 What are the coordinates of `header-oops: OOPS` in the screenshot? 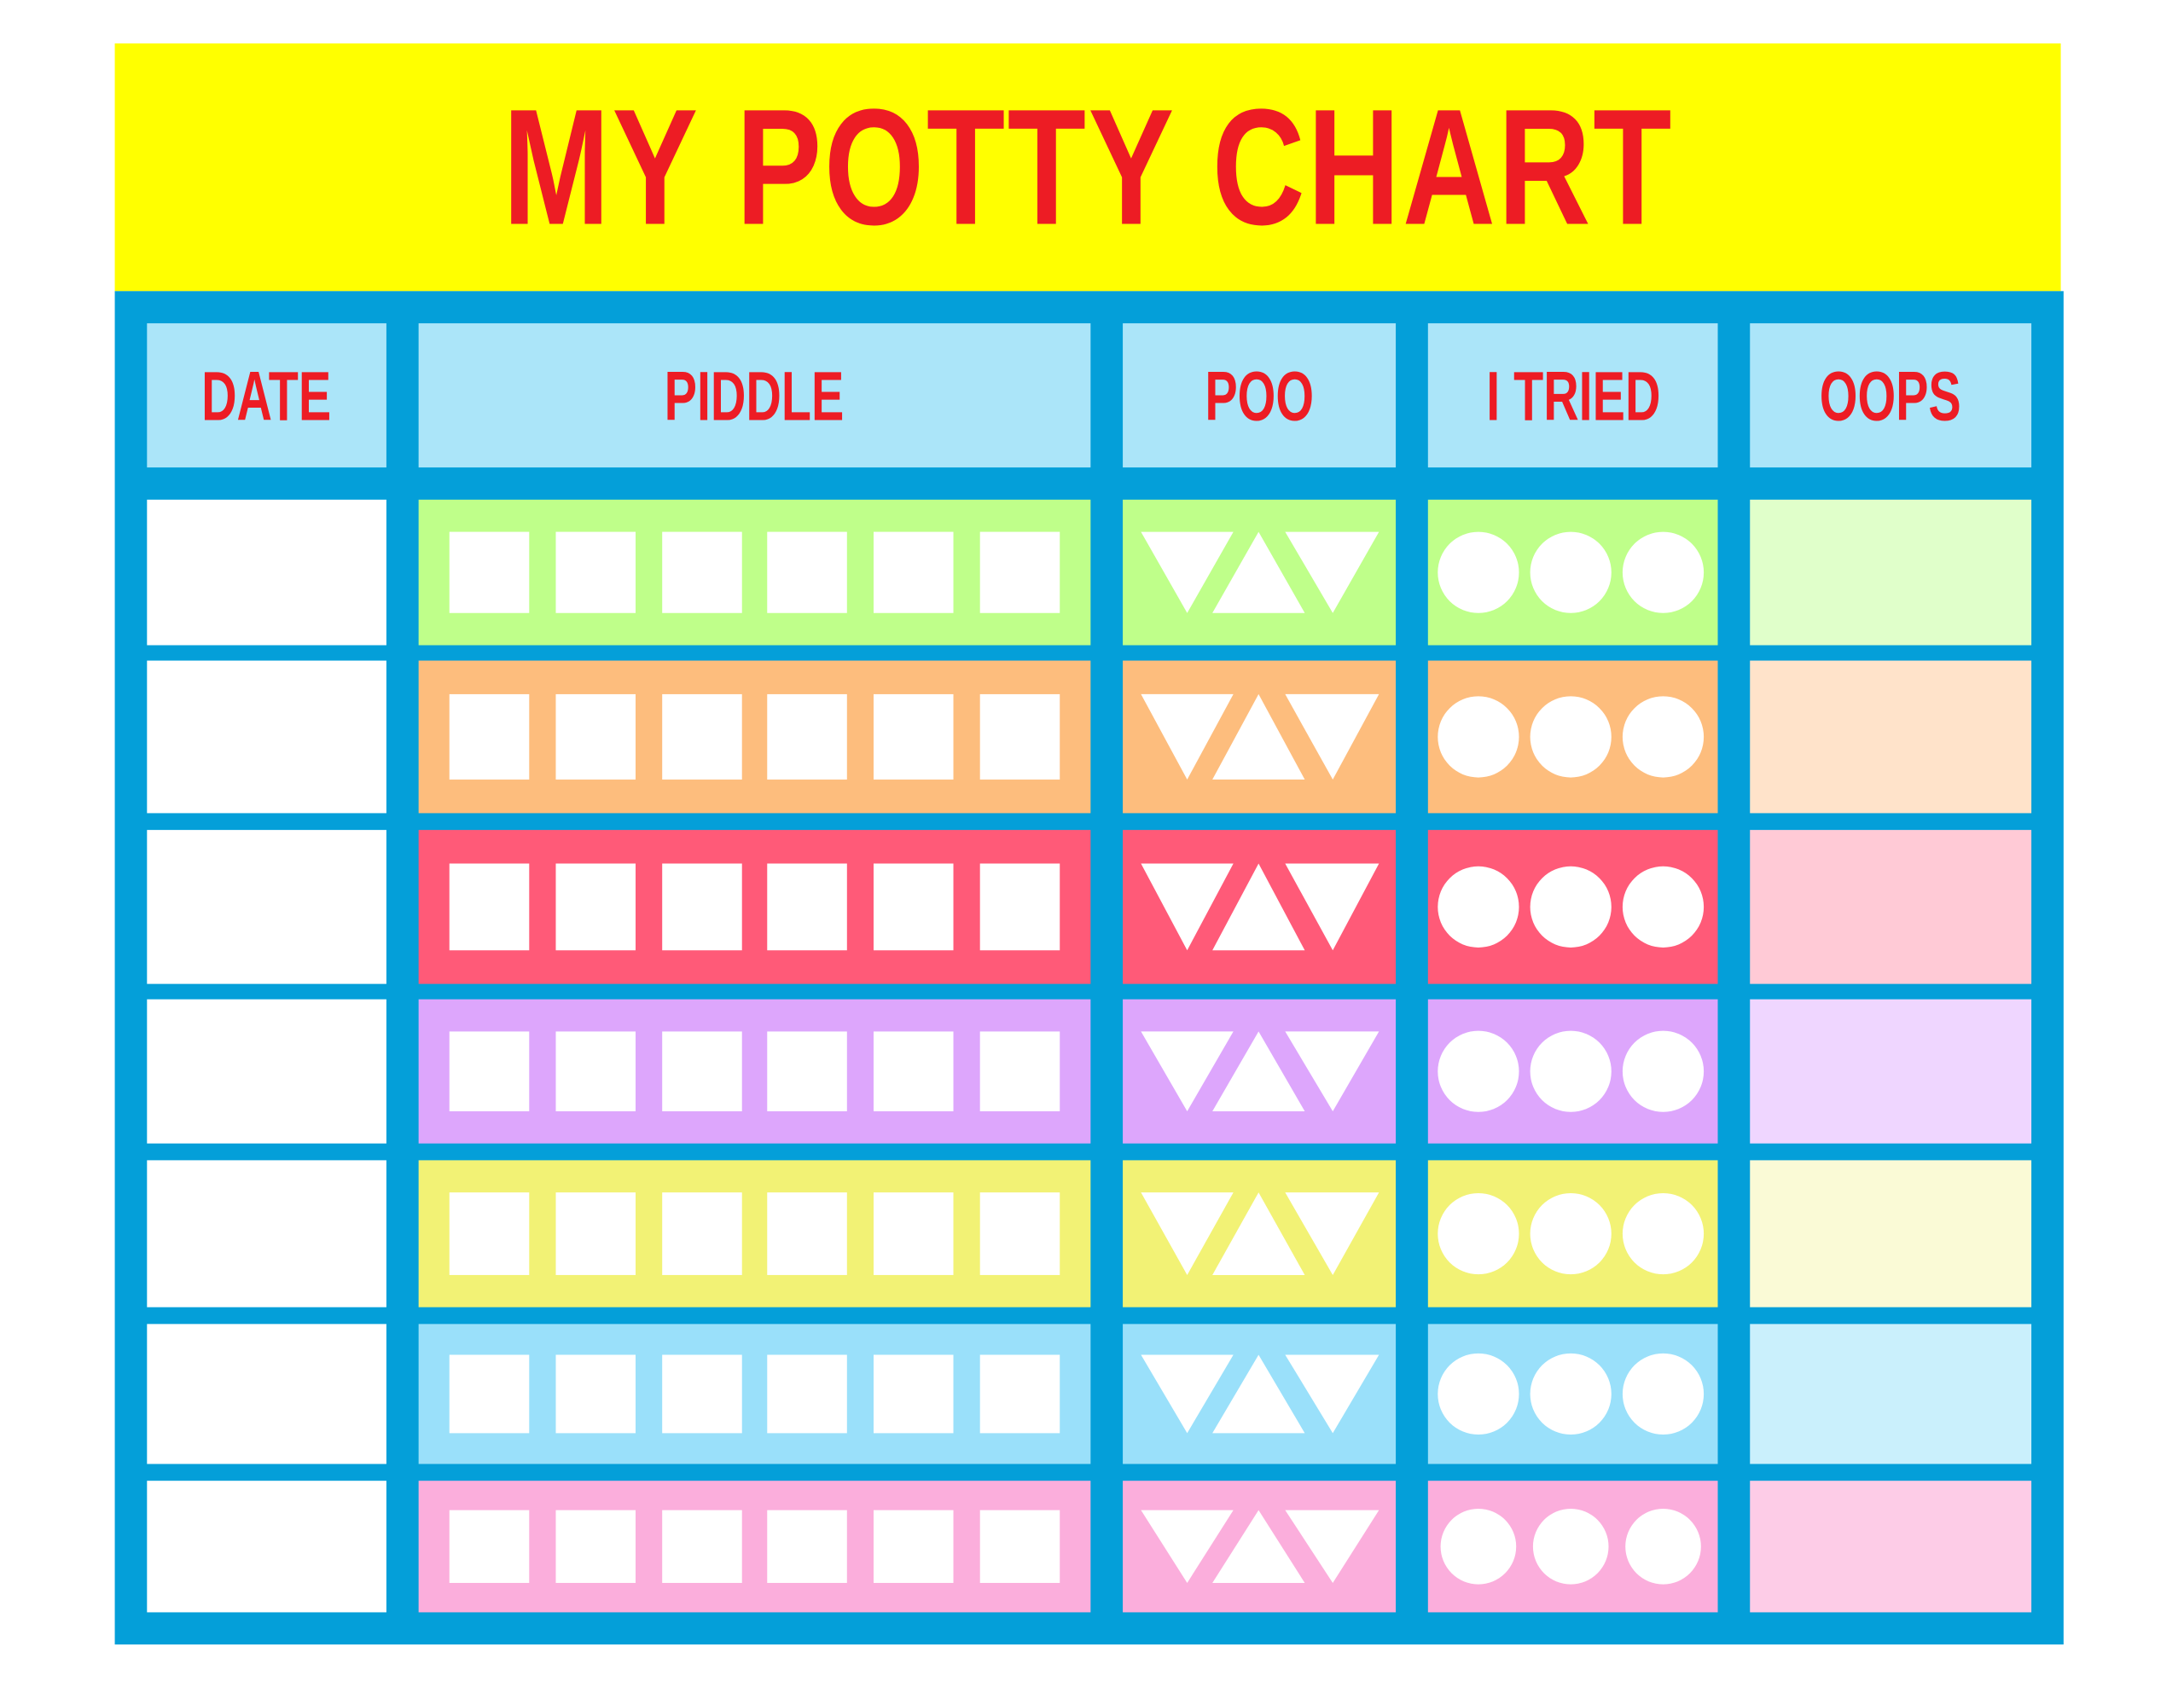 It's located at (1891, 396).